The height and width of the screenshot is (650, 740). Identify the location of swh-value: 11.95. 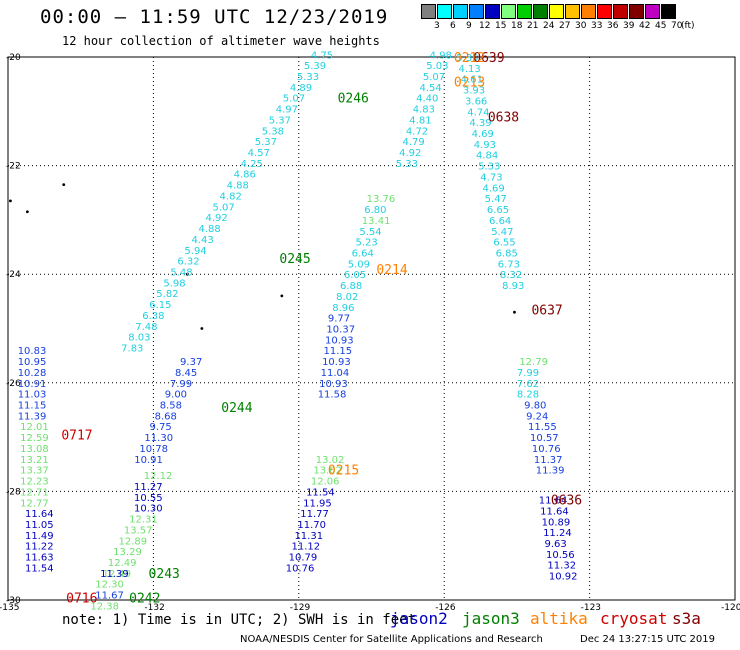
(317, 503).